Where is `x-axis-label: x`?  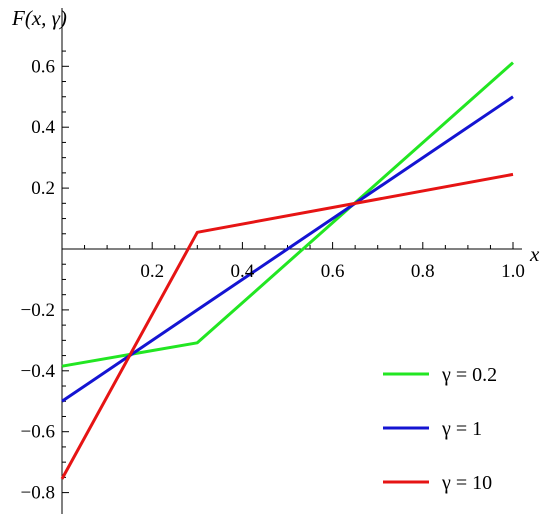 x-axis-label: x is located at coordinates (534, 254).